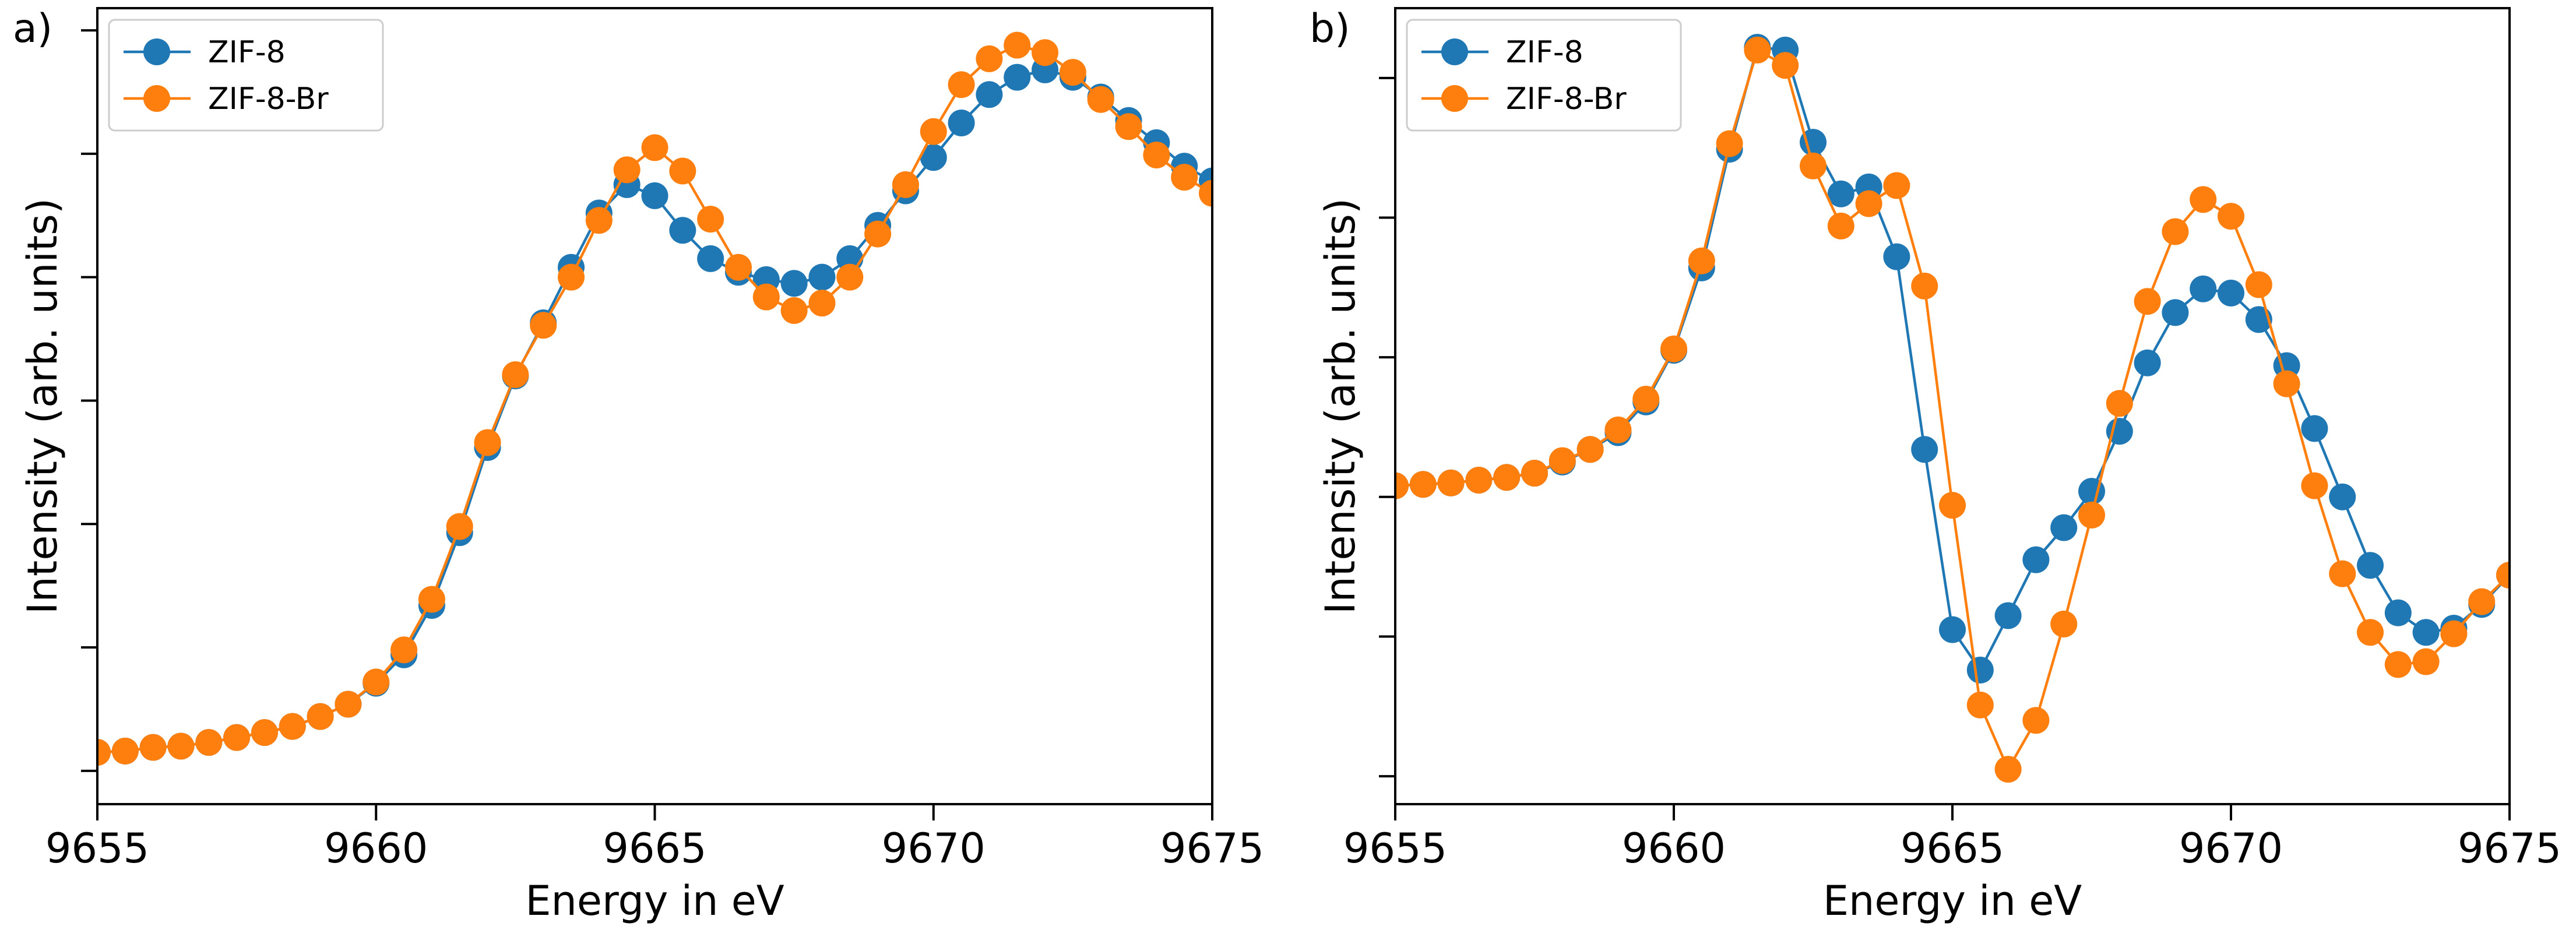 This screenshot has width=2576, height=944. Describe the element at coordinates (1395, 848) in the screenshot. I see `x-tick-label: 9655` at that location.